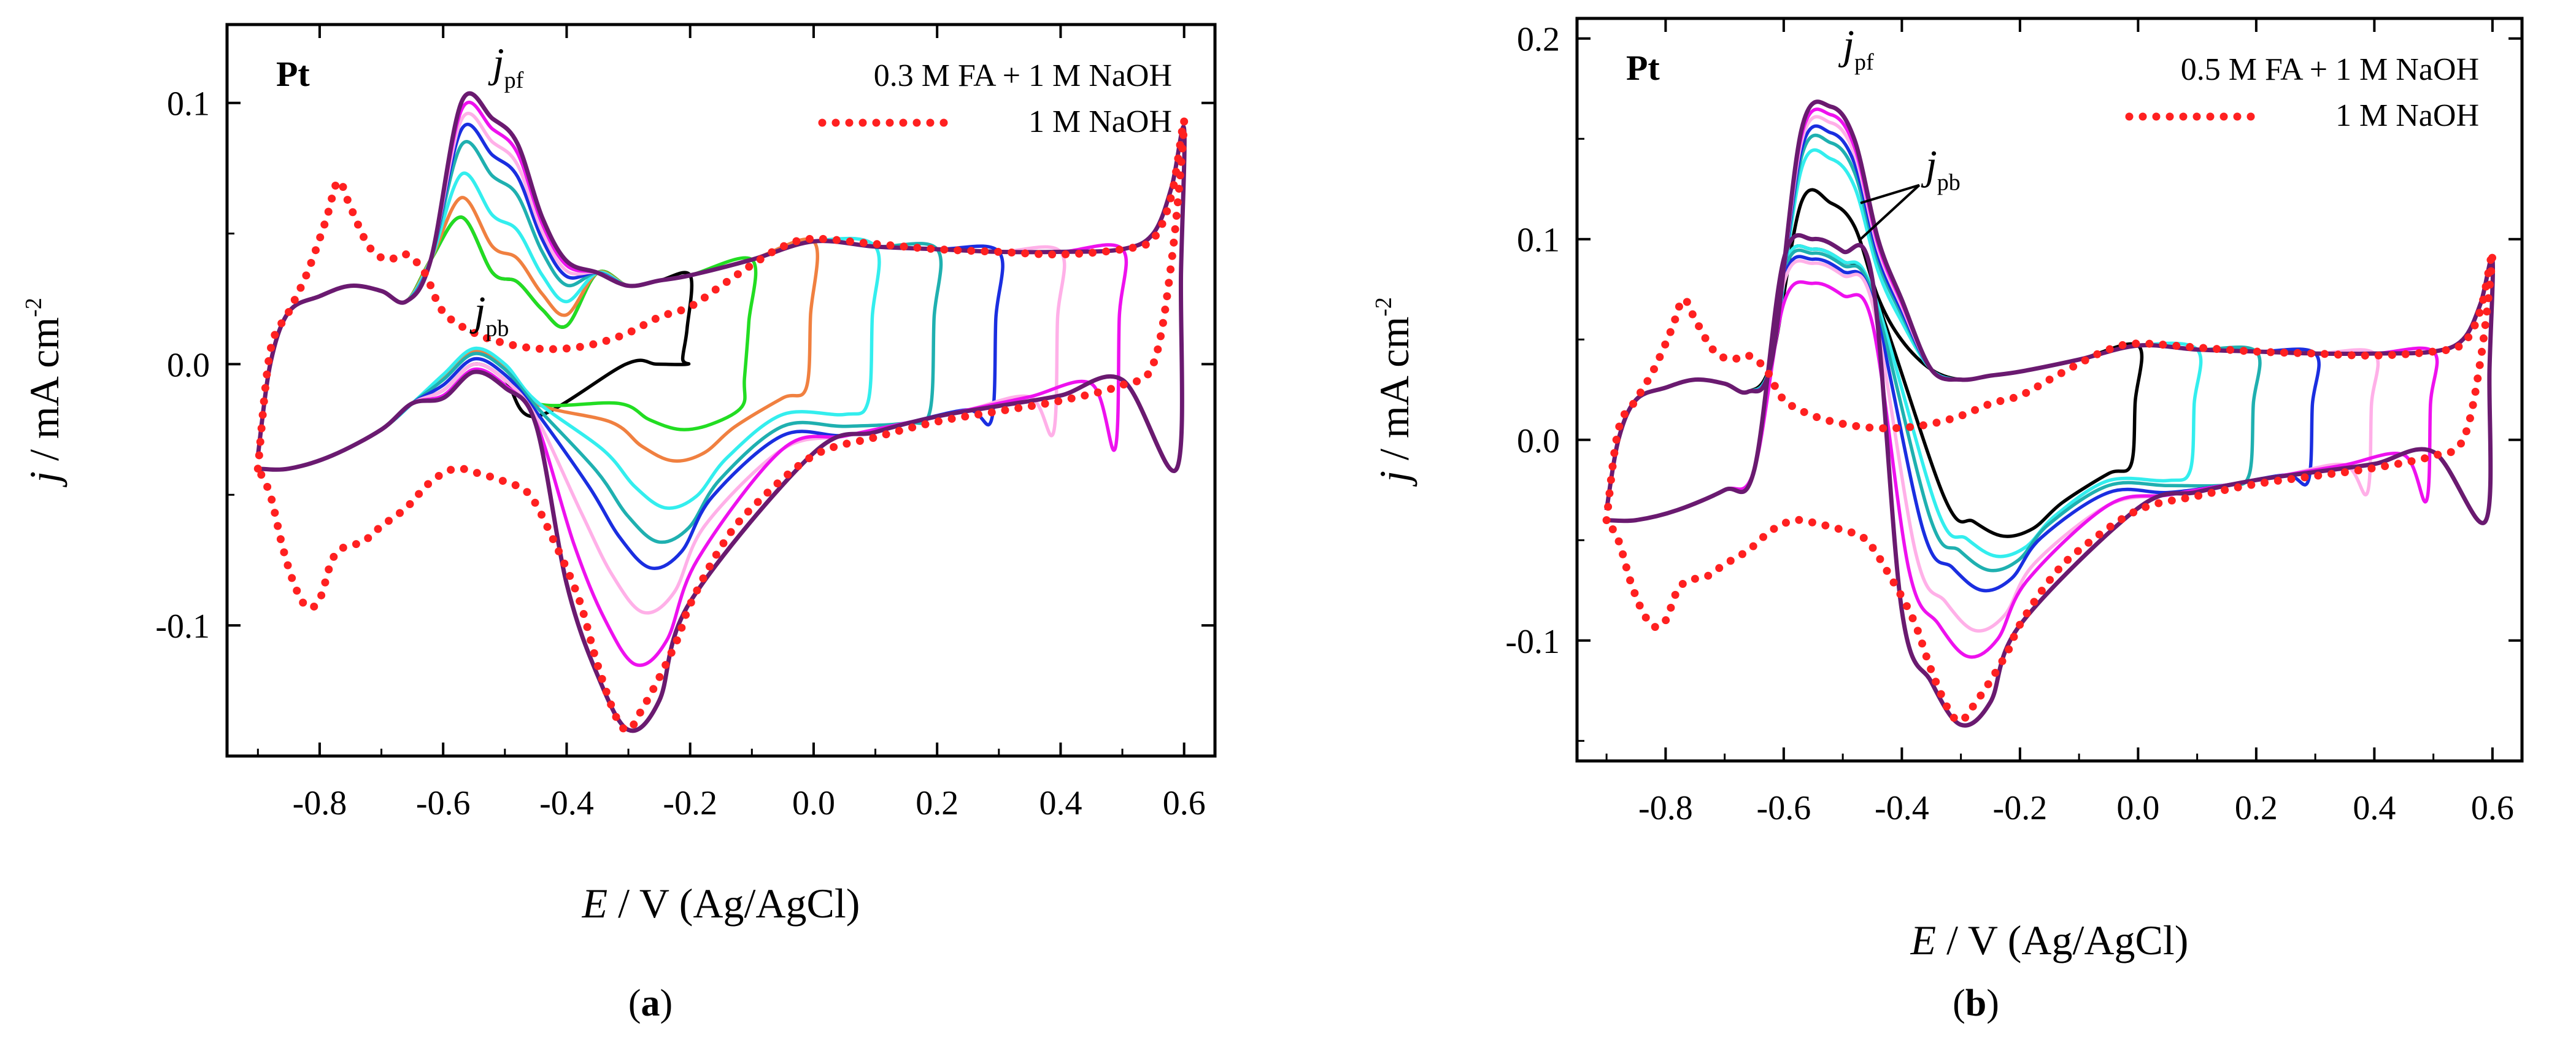 Image resolution: width=2576 pixels, height=1042 pixels. Describe the element at coordinates (1538, 40) in the screenshot. I see `y-tick-label: 0.2` at that location.